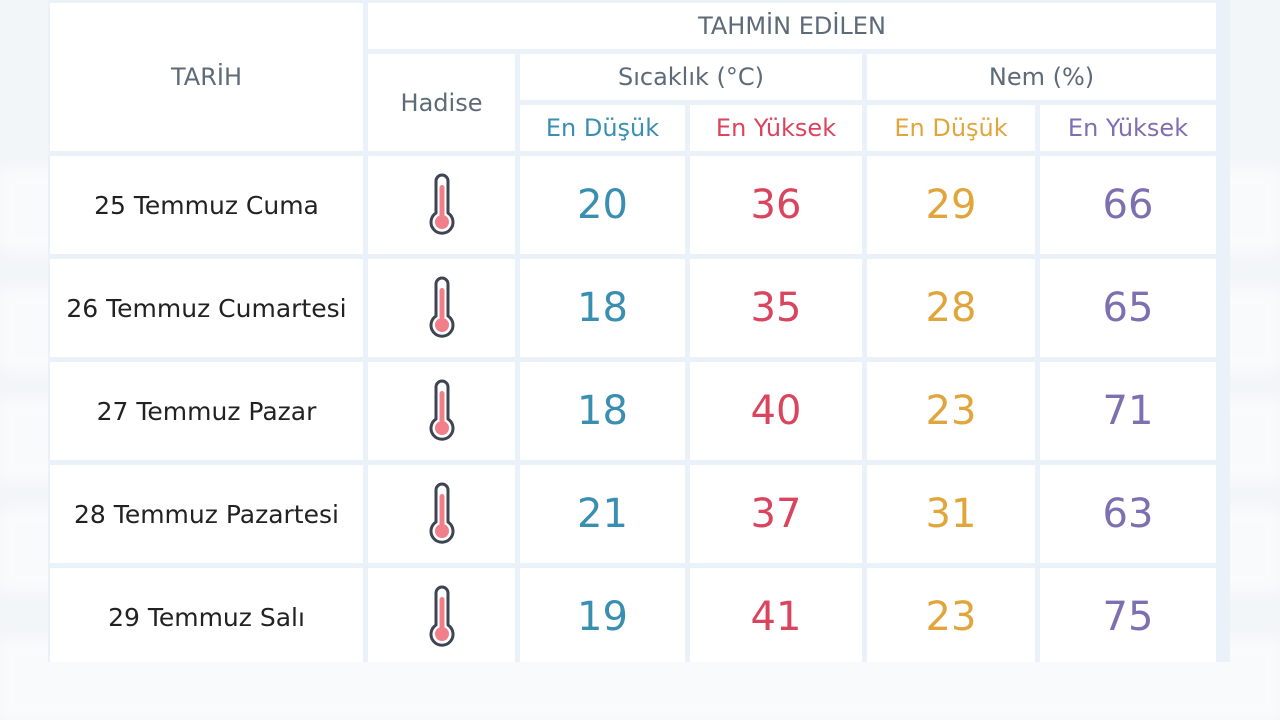  What do you see at coordinates (602, 205) in the screenshot?
I see `temp-low-value: 20` at bounding box center [602, 205].